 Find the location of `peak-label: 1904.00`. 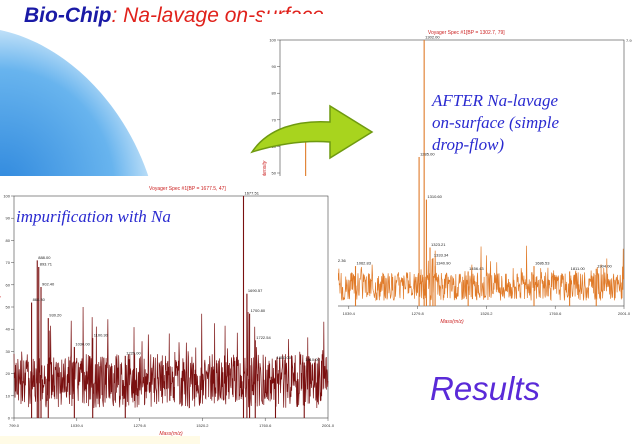

peak-label: 1904.00 is located at coordinates (604, 265).